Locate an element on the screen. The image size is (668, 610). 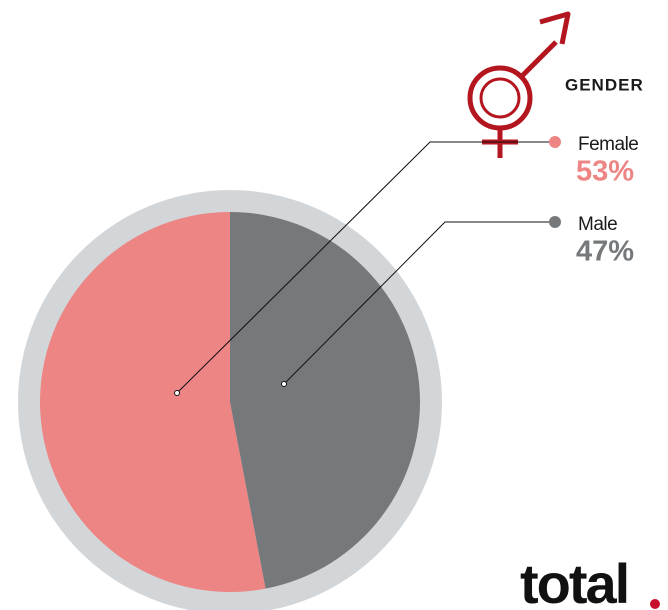
gender-icon is located at coordinates (519, 84).